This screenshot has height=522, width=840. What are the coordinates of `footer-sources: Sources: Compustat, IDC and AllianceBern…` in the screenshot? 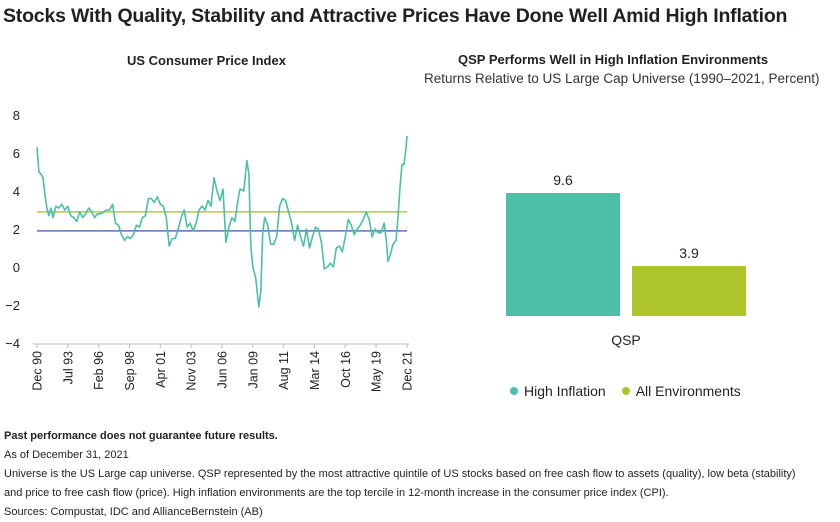 It's located at (133, 512).